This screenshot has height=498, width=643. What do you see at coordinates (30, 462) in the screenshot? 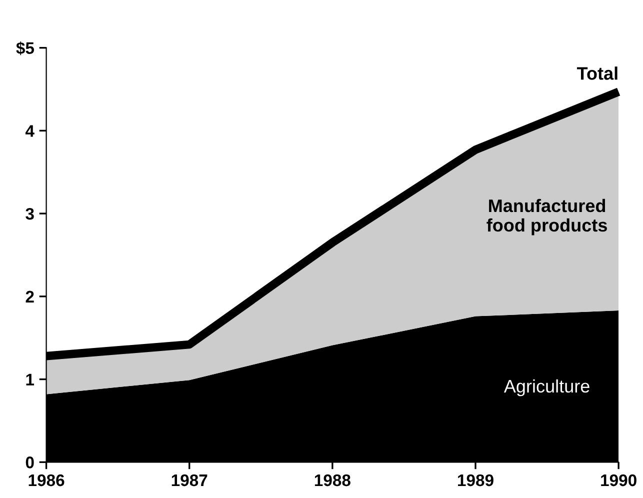
I see `y-tick-label: 0` at bounding box center [30, 462].